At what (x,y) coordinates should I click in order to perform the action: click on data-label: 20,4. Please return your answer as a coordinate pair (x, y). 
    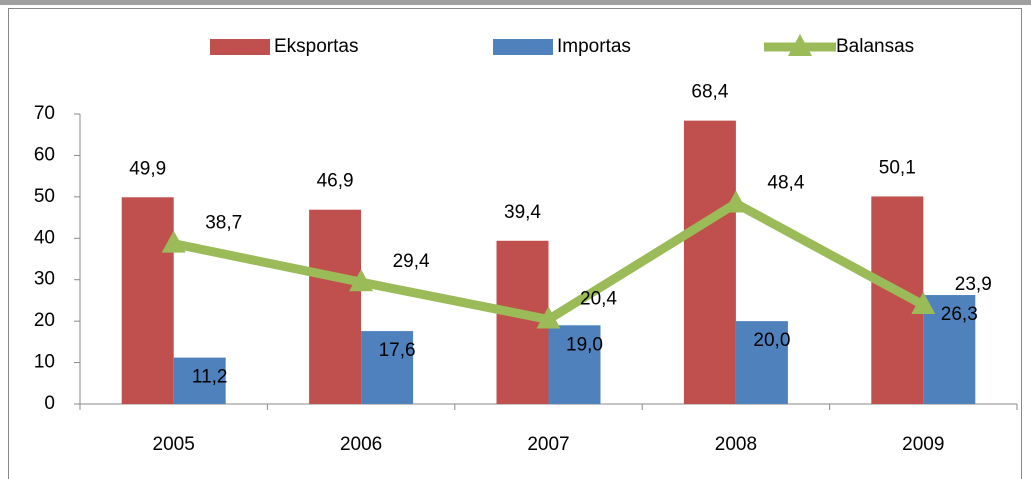
    Looking at the image, I should click on (598, 299).